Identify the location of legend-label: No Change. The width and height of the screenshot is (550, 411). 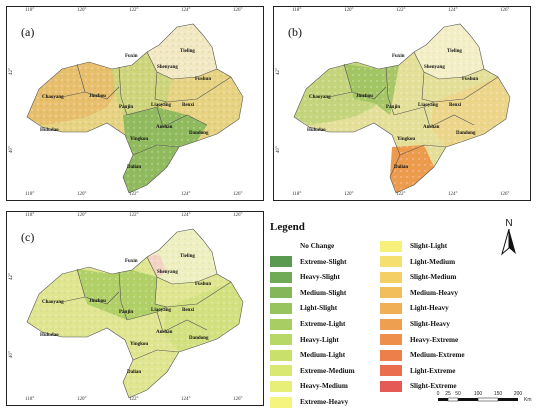
(317, 246).